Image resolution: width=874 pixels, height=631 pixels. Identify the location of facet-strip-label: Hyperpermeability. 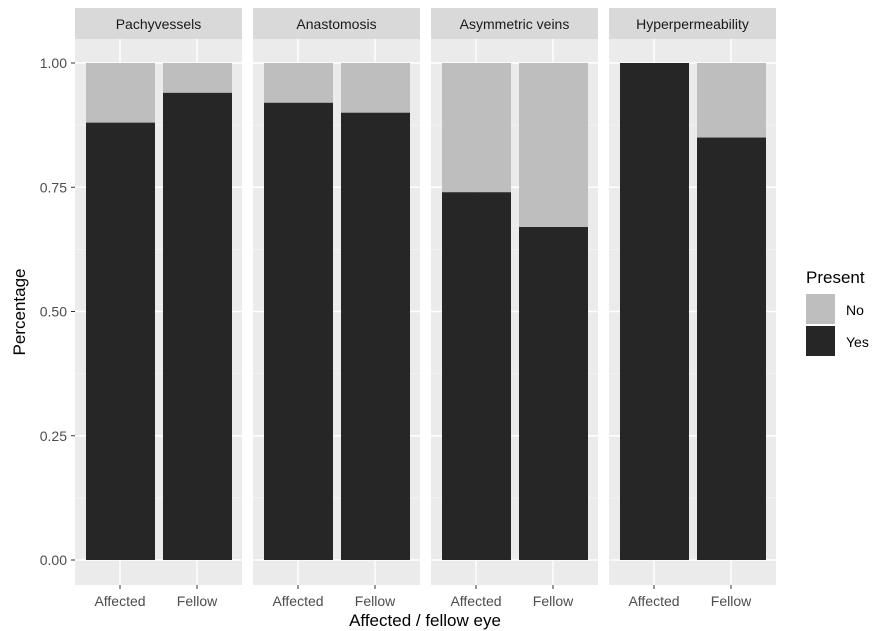
(692, 24).